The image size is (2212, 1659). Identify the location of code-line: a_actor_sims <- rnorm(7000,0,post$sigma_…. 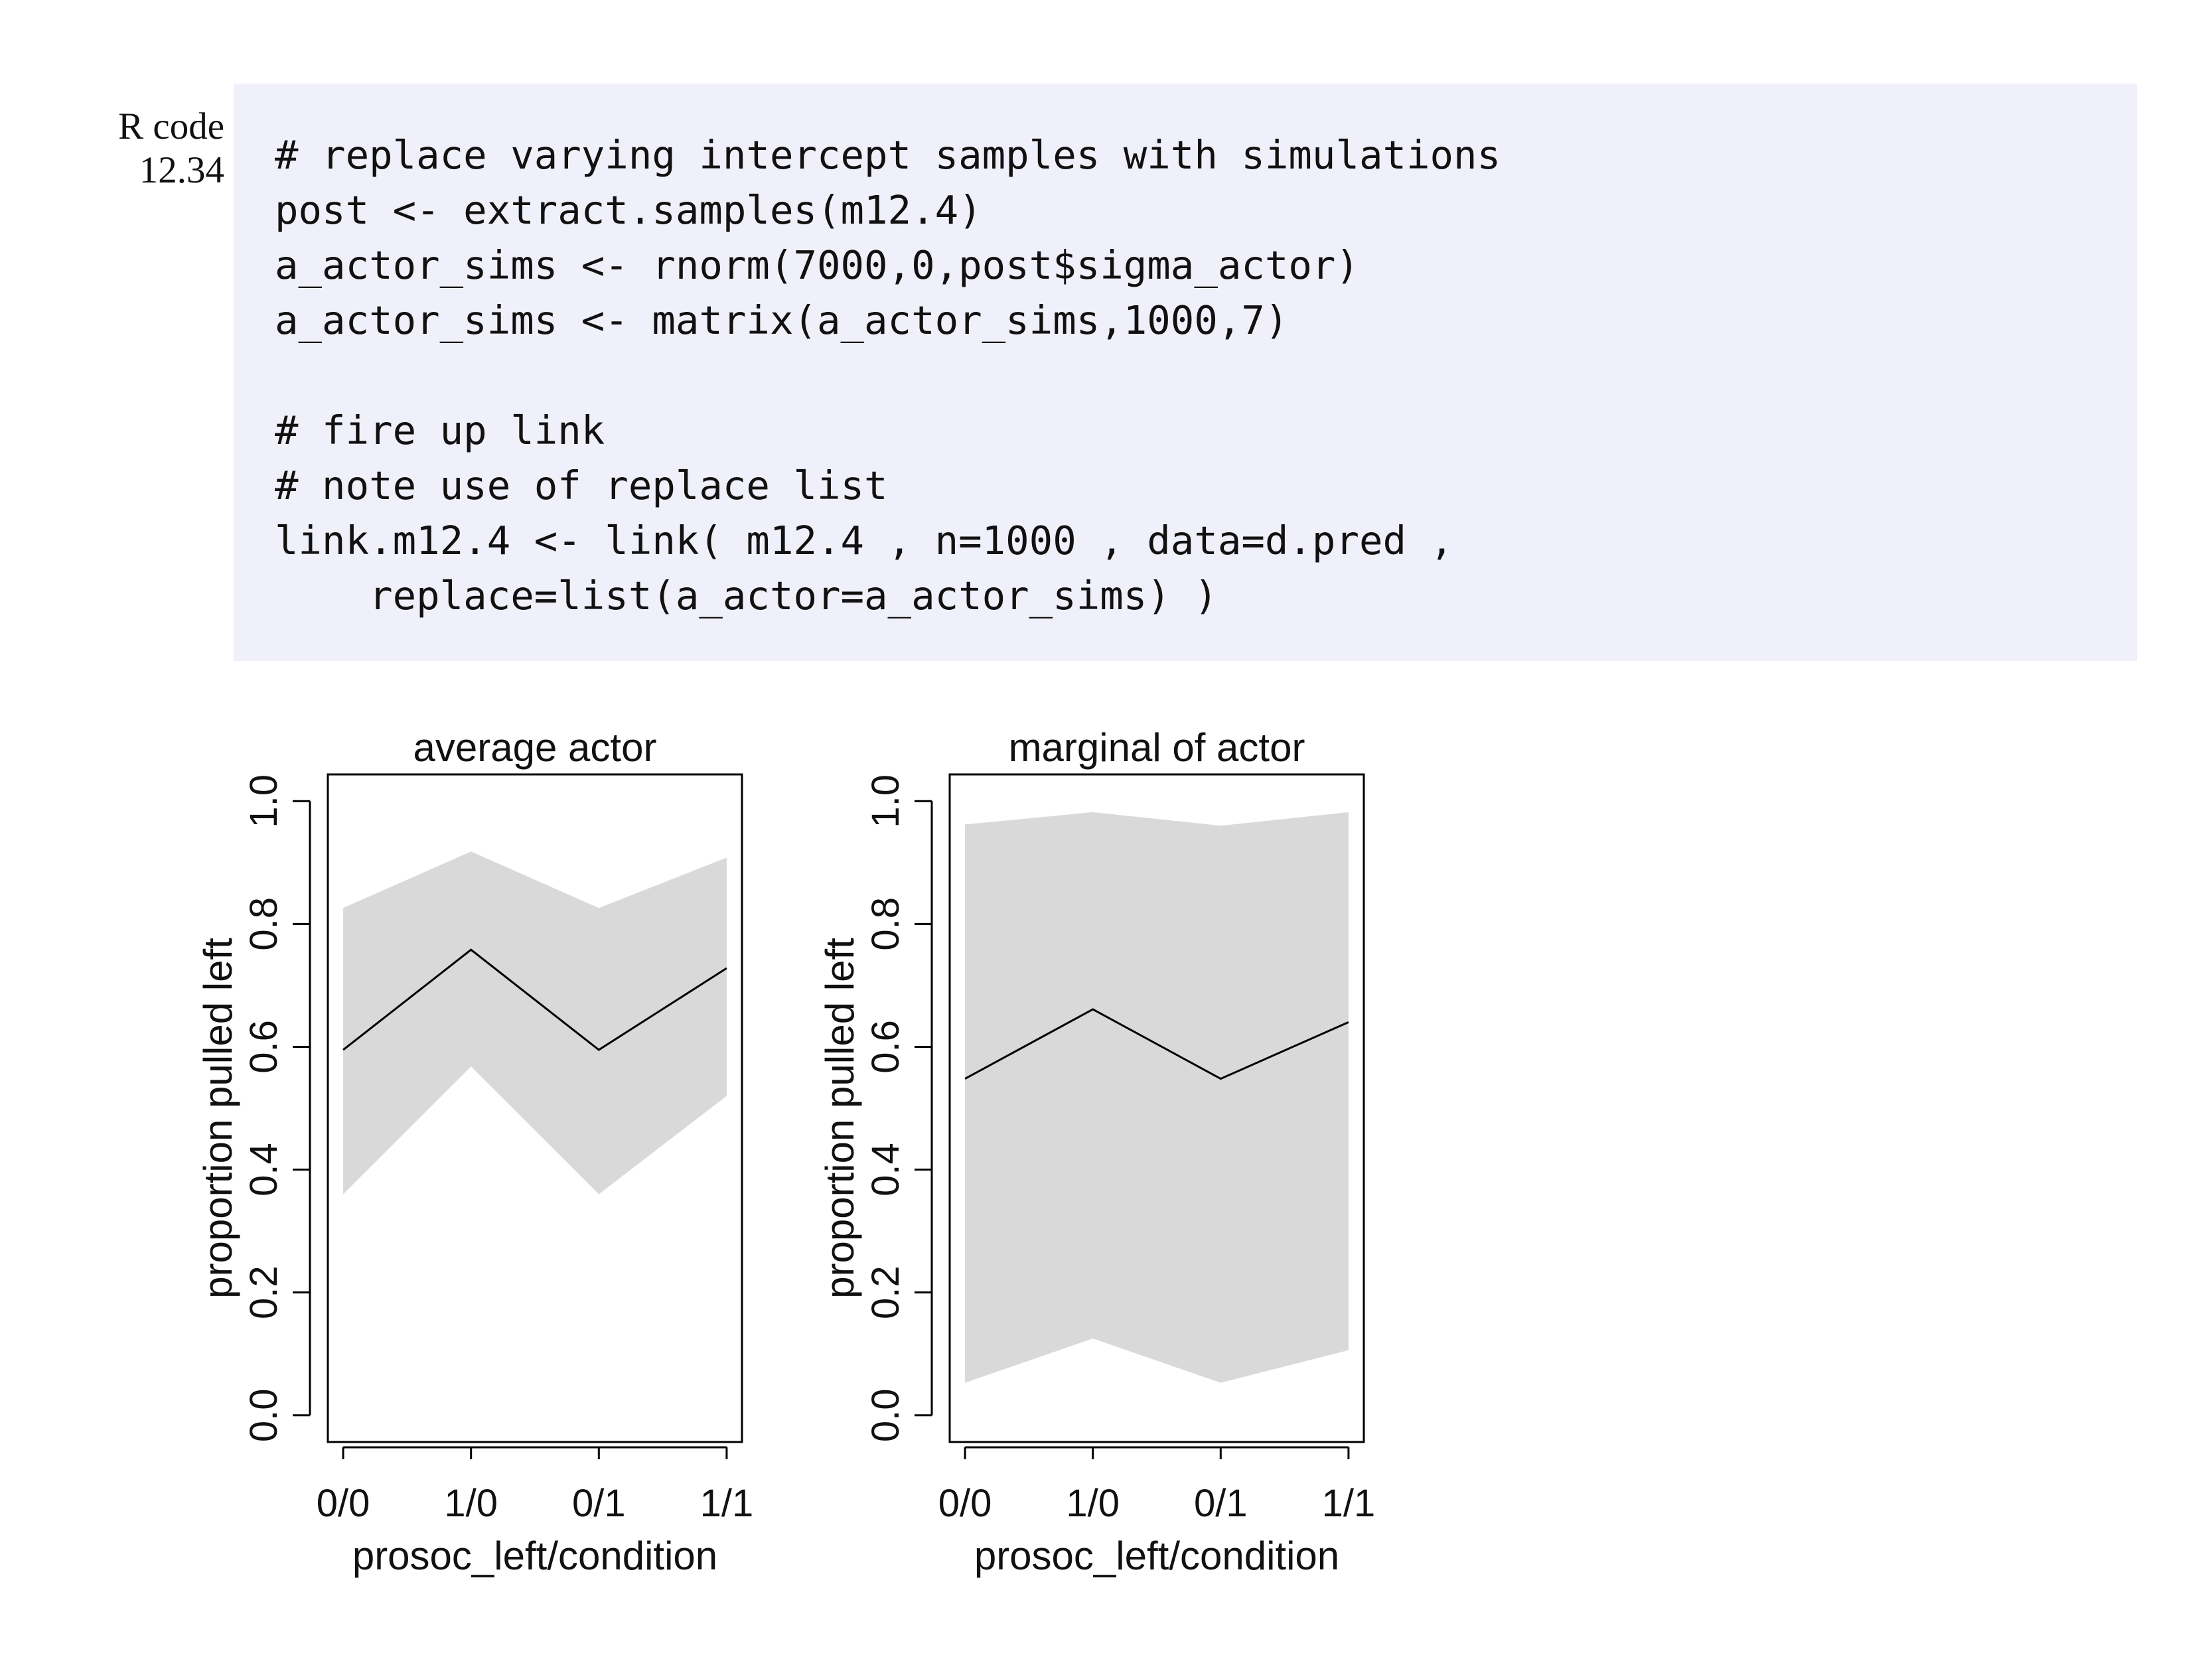
(817, 265).